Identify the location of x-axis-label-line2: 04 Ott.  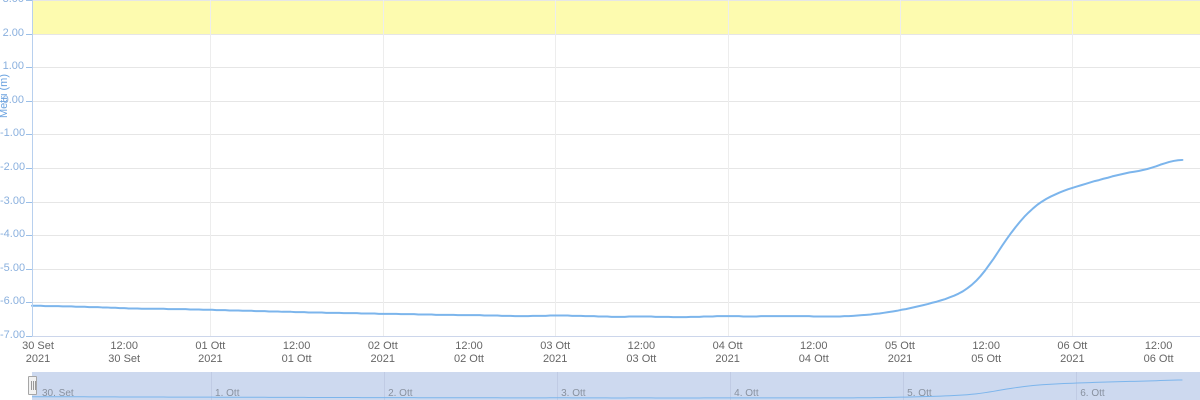
(813, 359).